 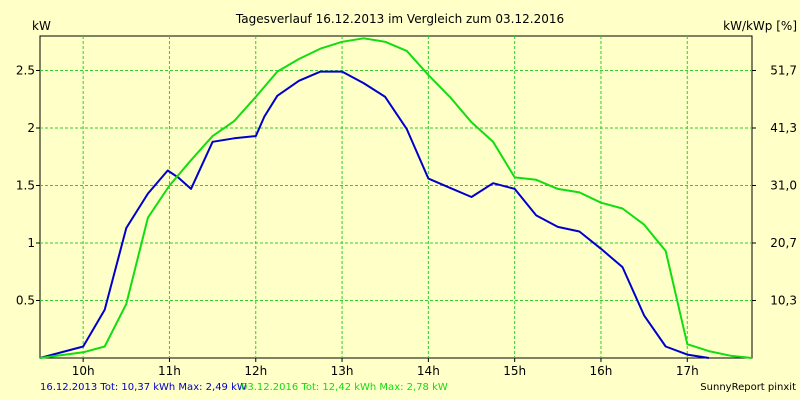 What do you see at coordinates (760, 26) in the screenshot?
I see `right-axis-unit: kW/kWp [%]` at bounding box center [760, 26].